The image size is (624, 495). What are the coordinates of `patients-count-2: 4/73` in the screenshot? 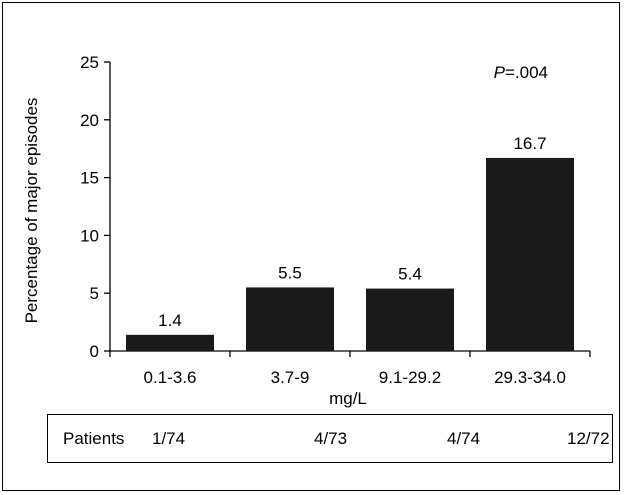 It's located at (331, 438).